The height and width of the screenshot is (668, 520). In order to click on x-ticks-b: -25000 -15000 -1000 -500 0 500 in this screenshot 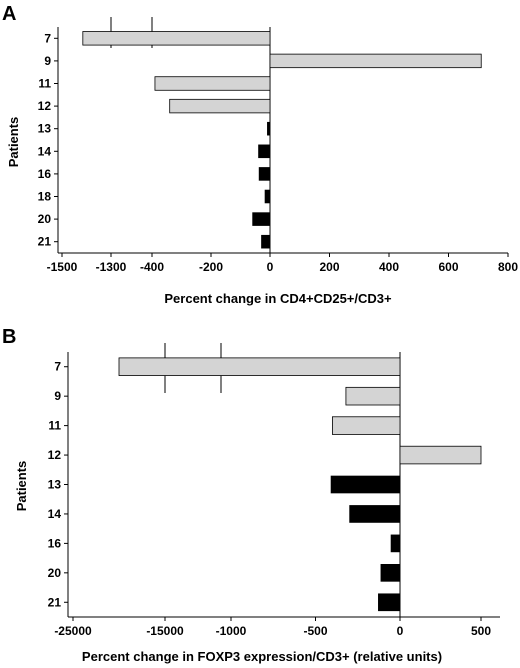, I will do `click(272, 627)`.